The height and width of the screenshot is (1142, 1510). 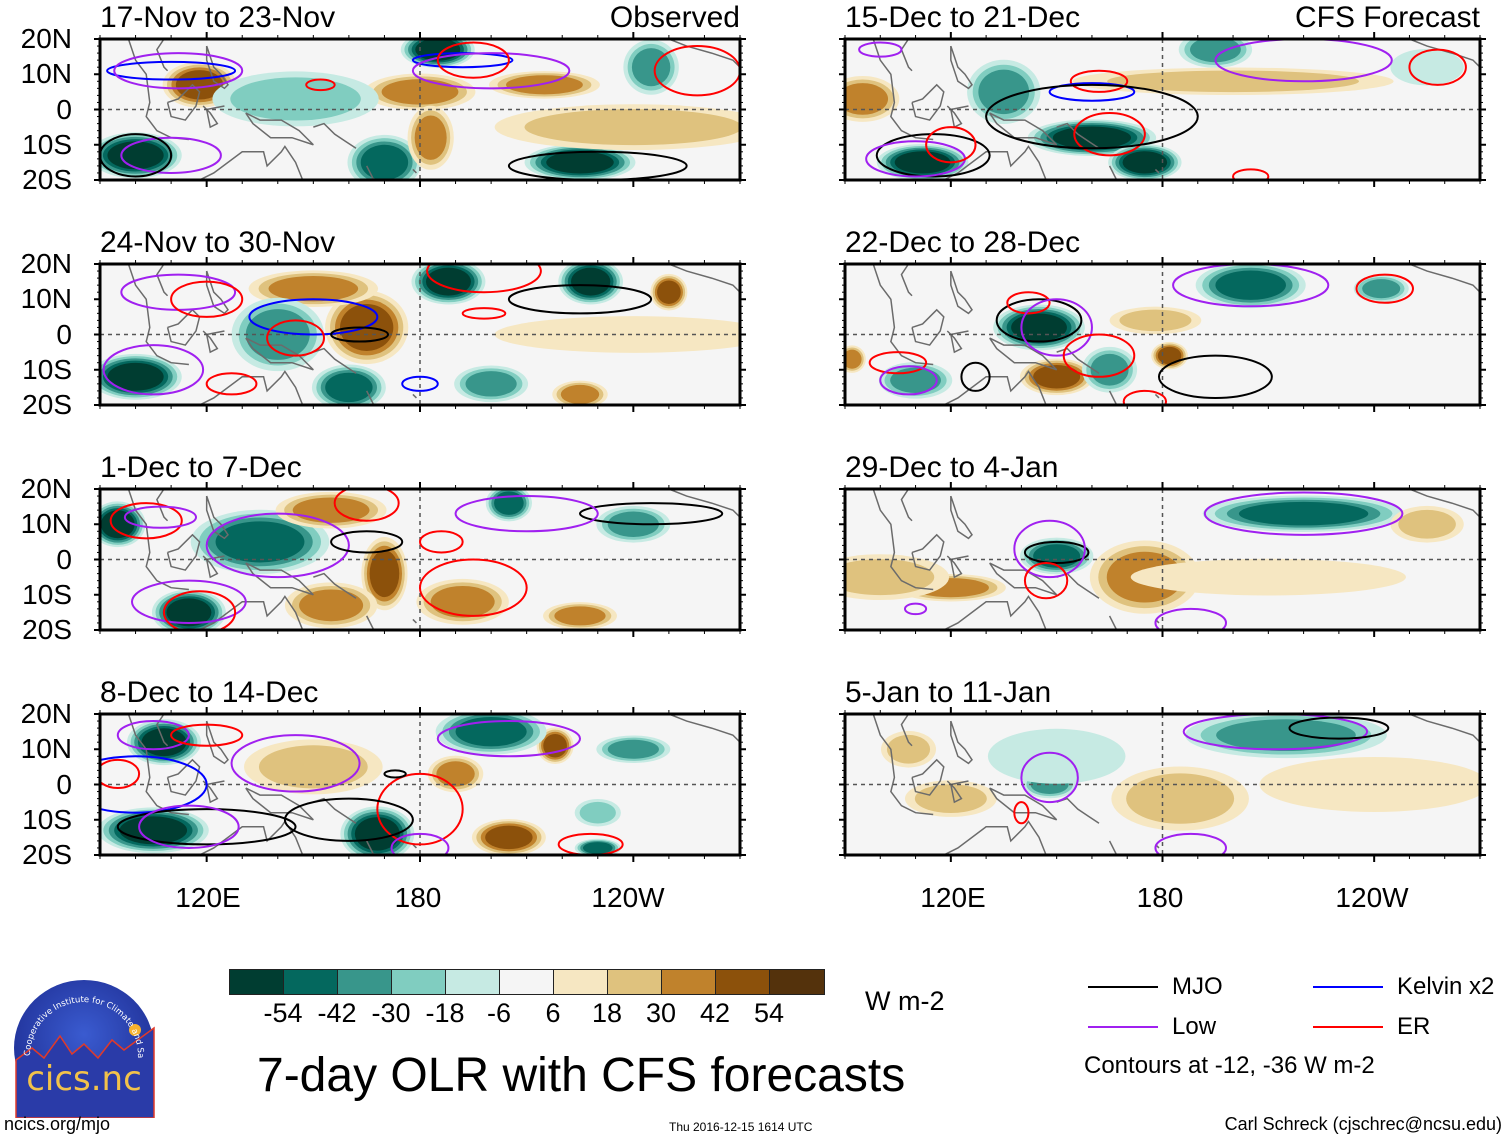 I want to click on footer-url: ncics.org/mjo, so click(x=57, y=1124).